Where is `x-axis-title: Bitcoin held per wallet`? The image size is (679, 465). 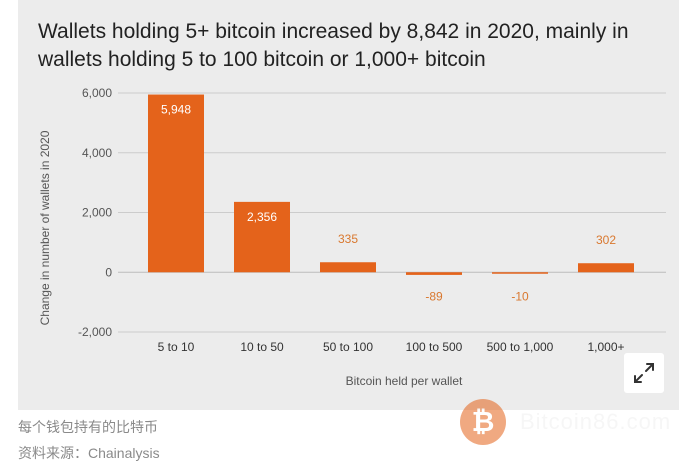
x-axis-title: Bitcoin held per wallet is located at coordinates (404, 381).